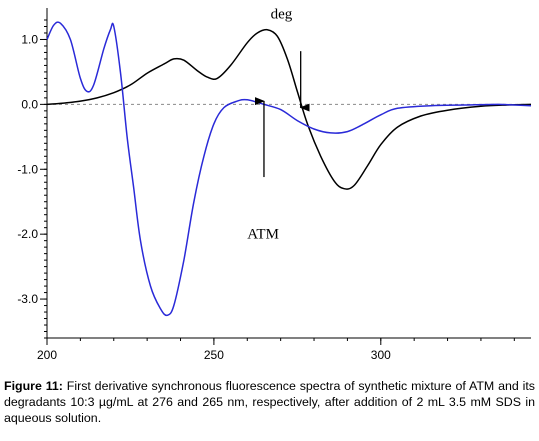  I want to click on x-tick-label: 300, so click(381, 355).